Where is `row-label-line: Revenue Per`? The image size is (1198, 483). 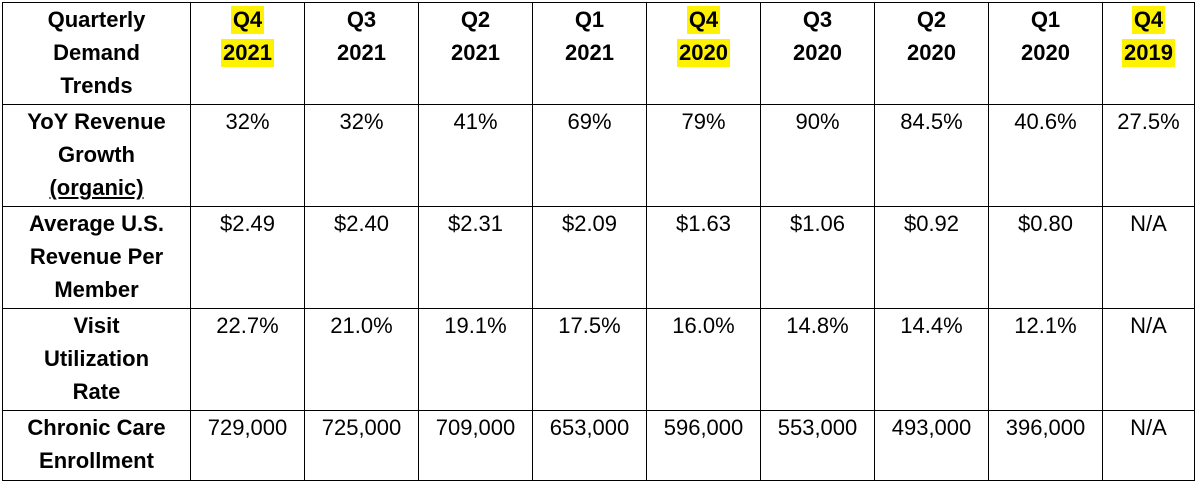
row-label-line: Revenue Per is located at coordinates (96, 256).